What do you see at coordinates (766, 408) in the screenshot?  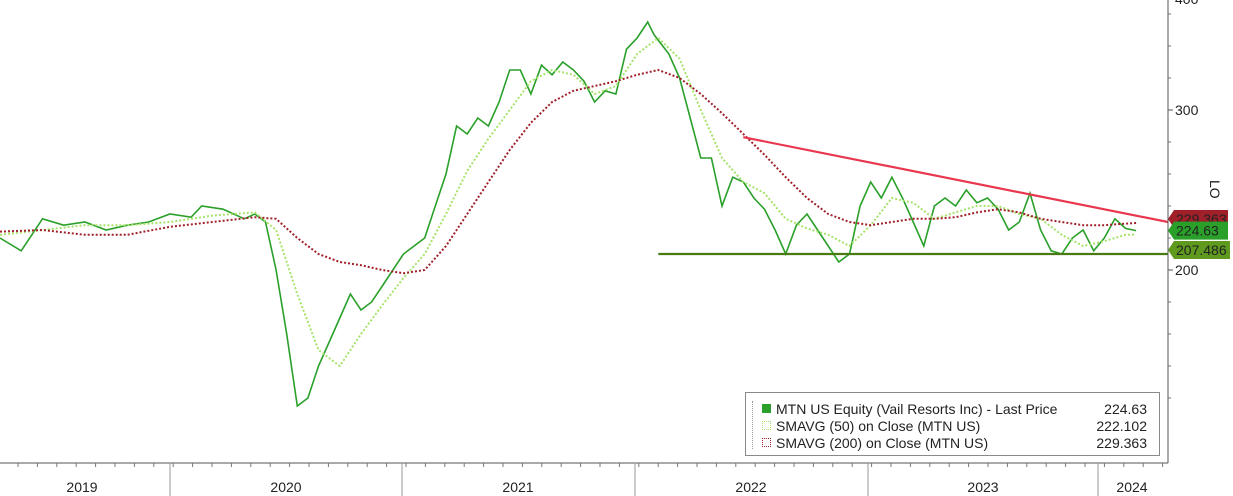 I see `legend-swatch-last-price` at bounding box center [766, 408].